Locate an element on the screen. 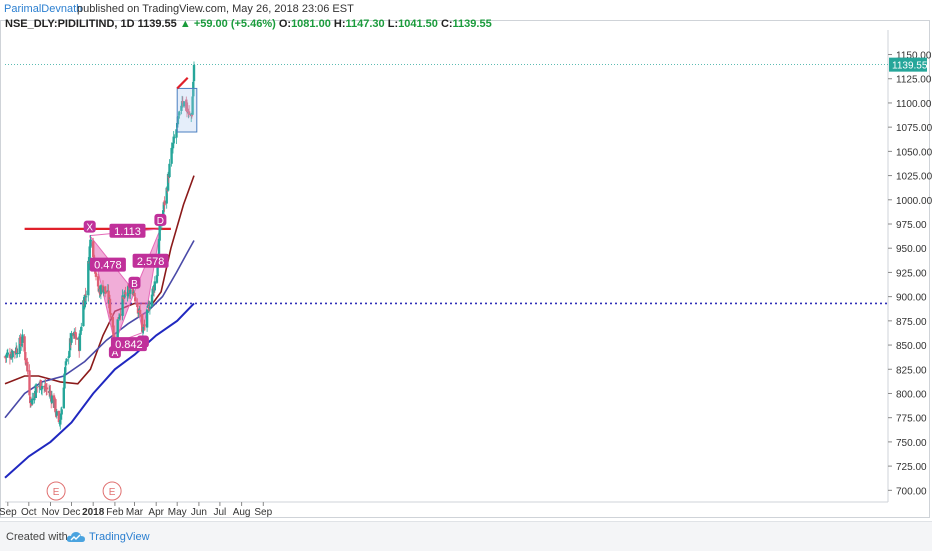 The image size is (932, 551). tradingview-cloud-icon is located at coordinates (76, 537).